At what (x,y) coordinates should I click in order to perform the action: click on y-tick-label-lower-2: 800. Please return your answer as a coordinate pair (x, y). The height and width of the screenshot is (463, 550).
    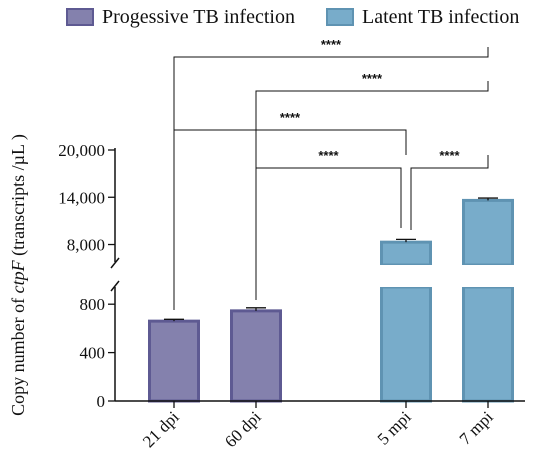
    Looking at the image, I should click on (93, 304).